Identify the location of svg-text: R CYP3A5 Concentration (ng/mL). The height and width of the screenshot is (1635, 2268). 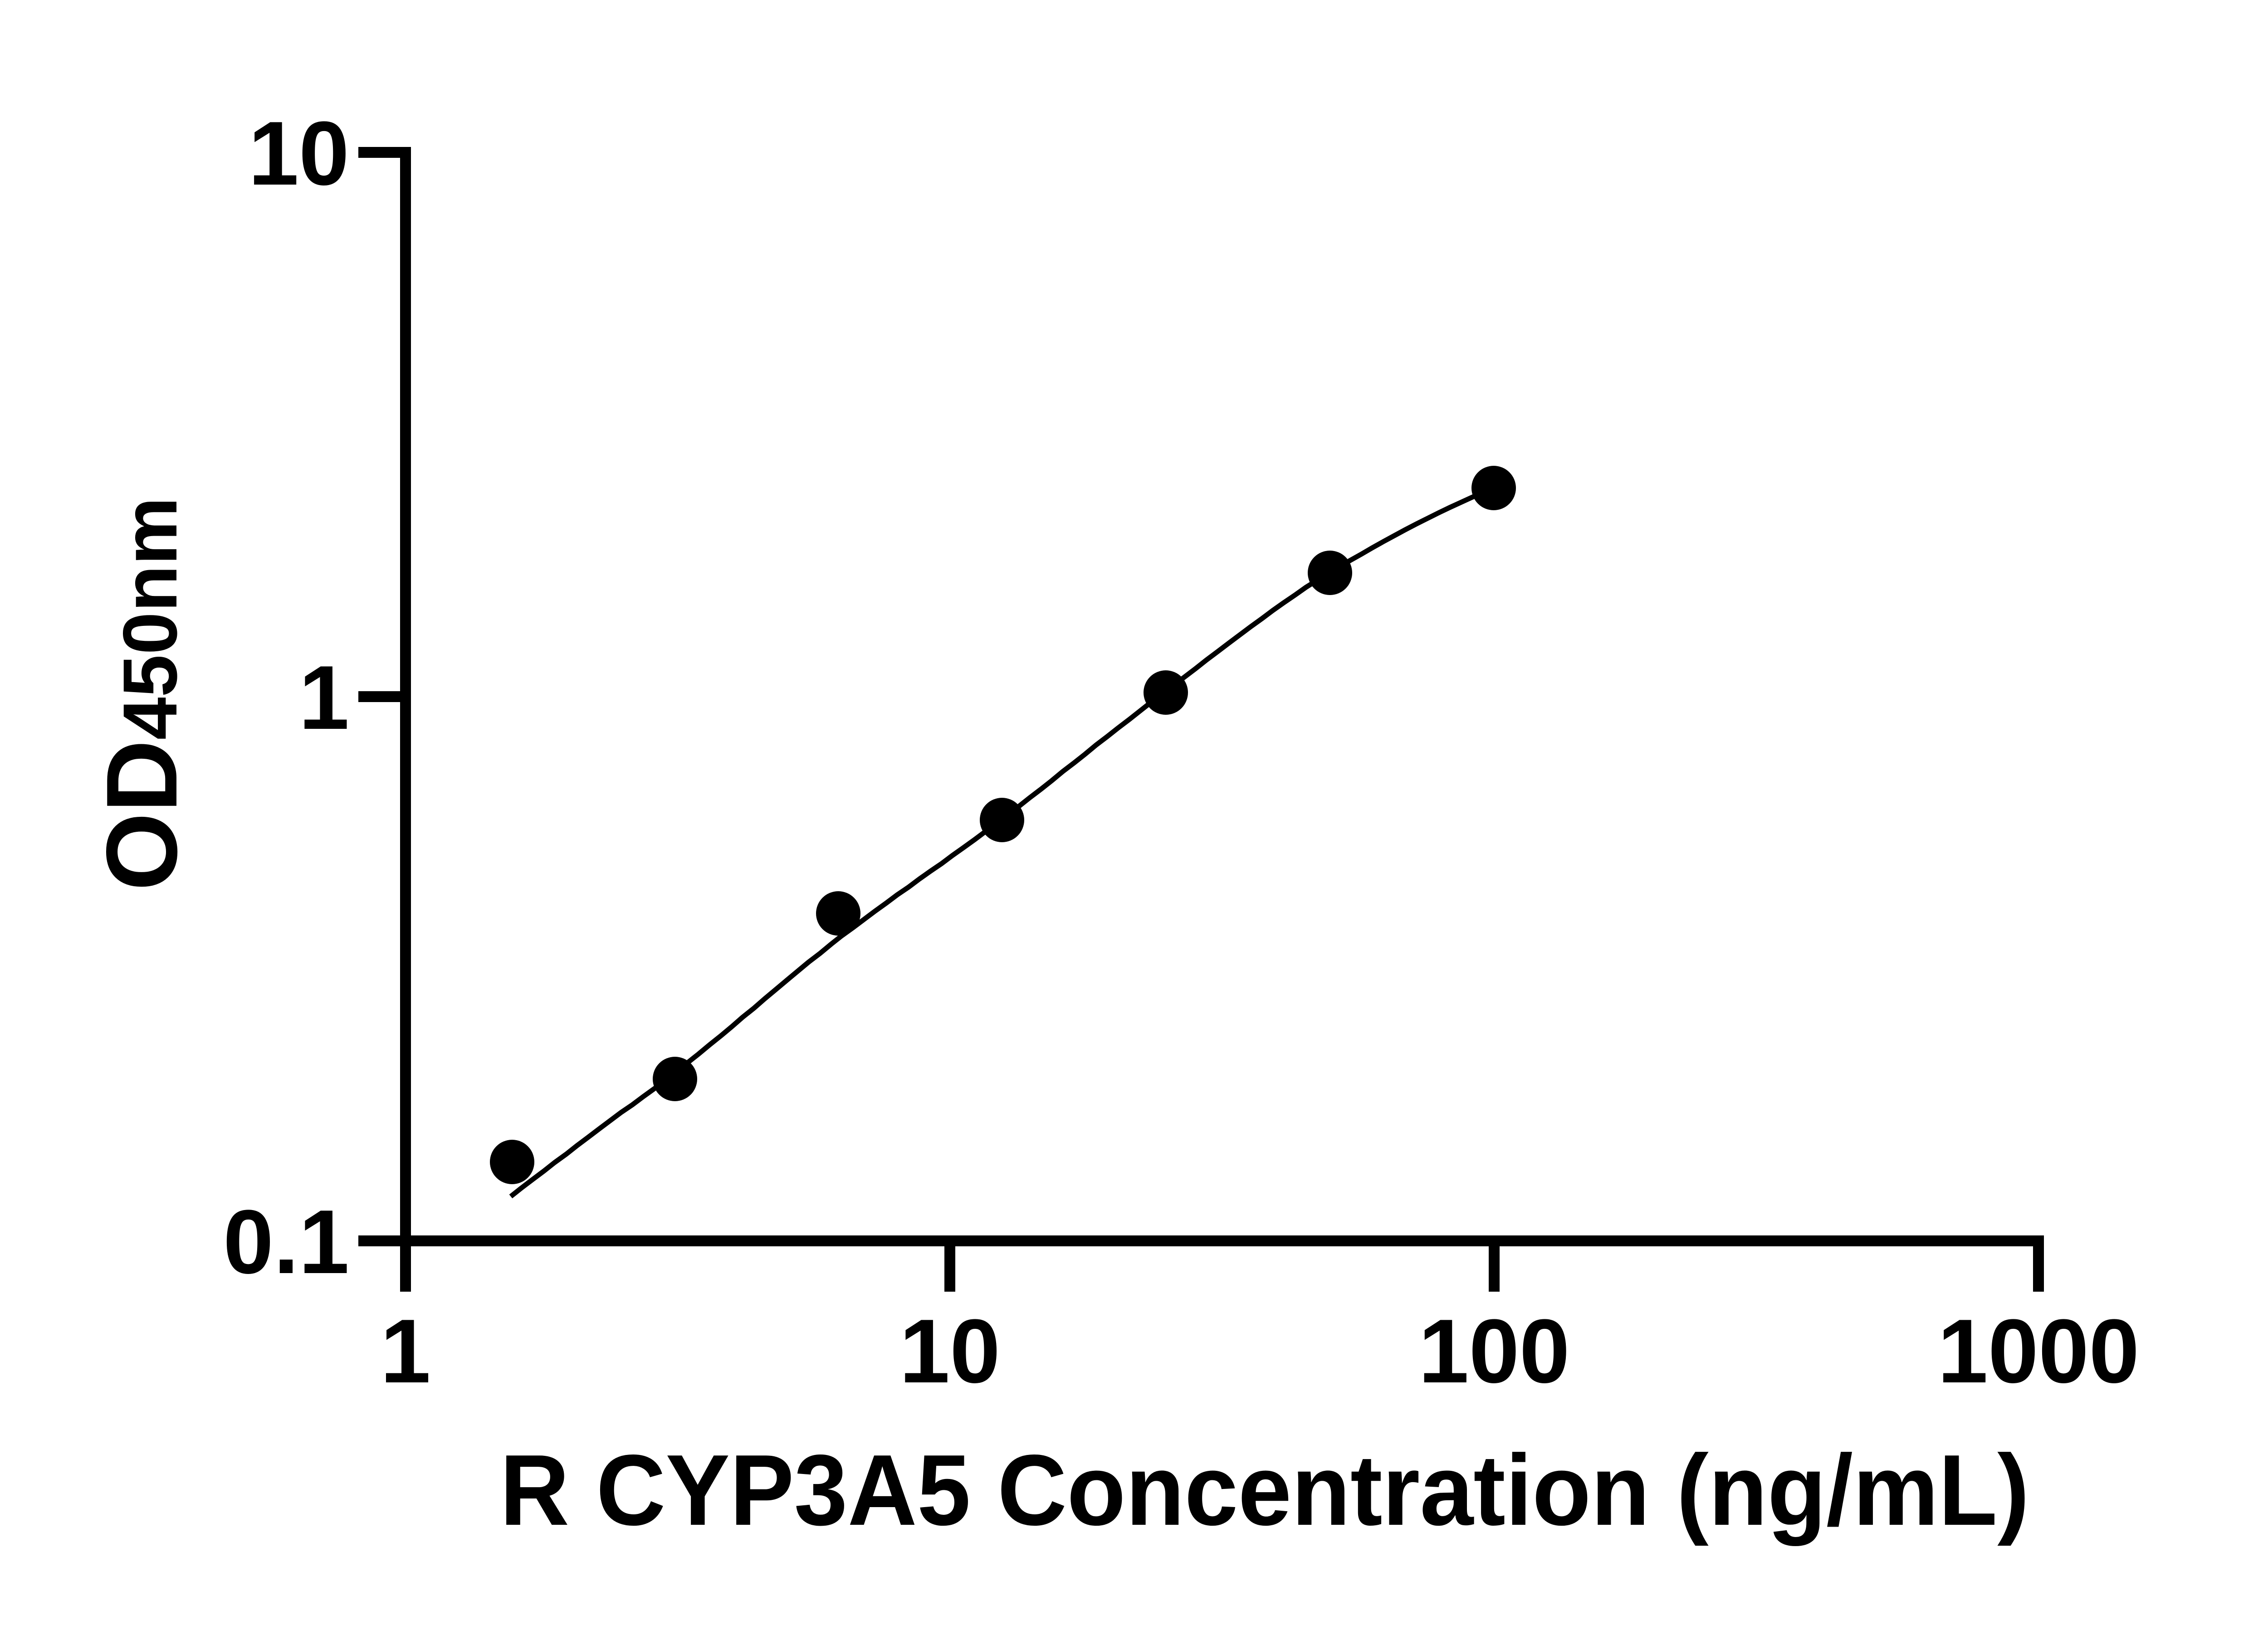
(1265, 1491).